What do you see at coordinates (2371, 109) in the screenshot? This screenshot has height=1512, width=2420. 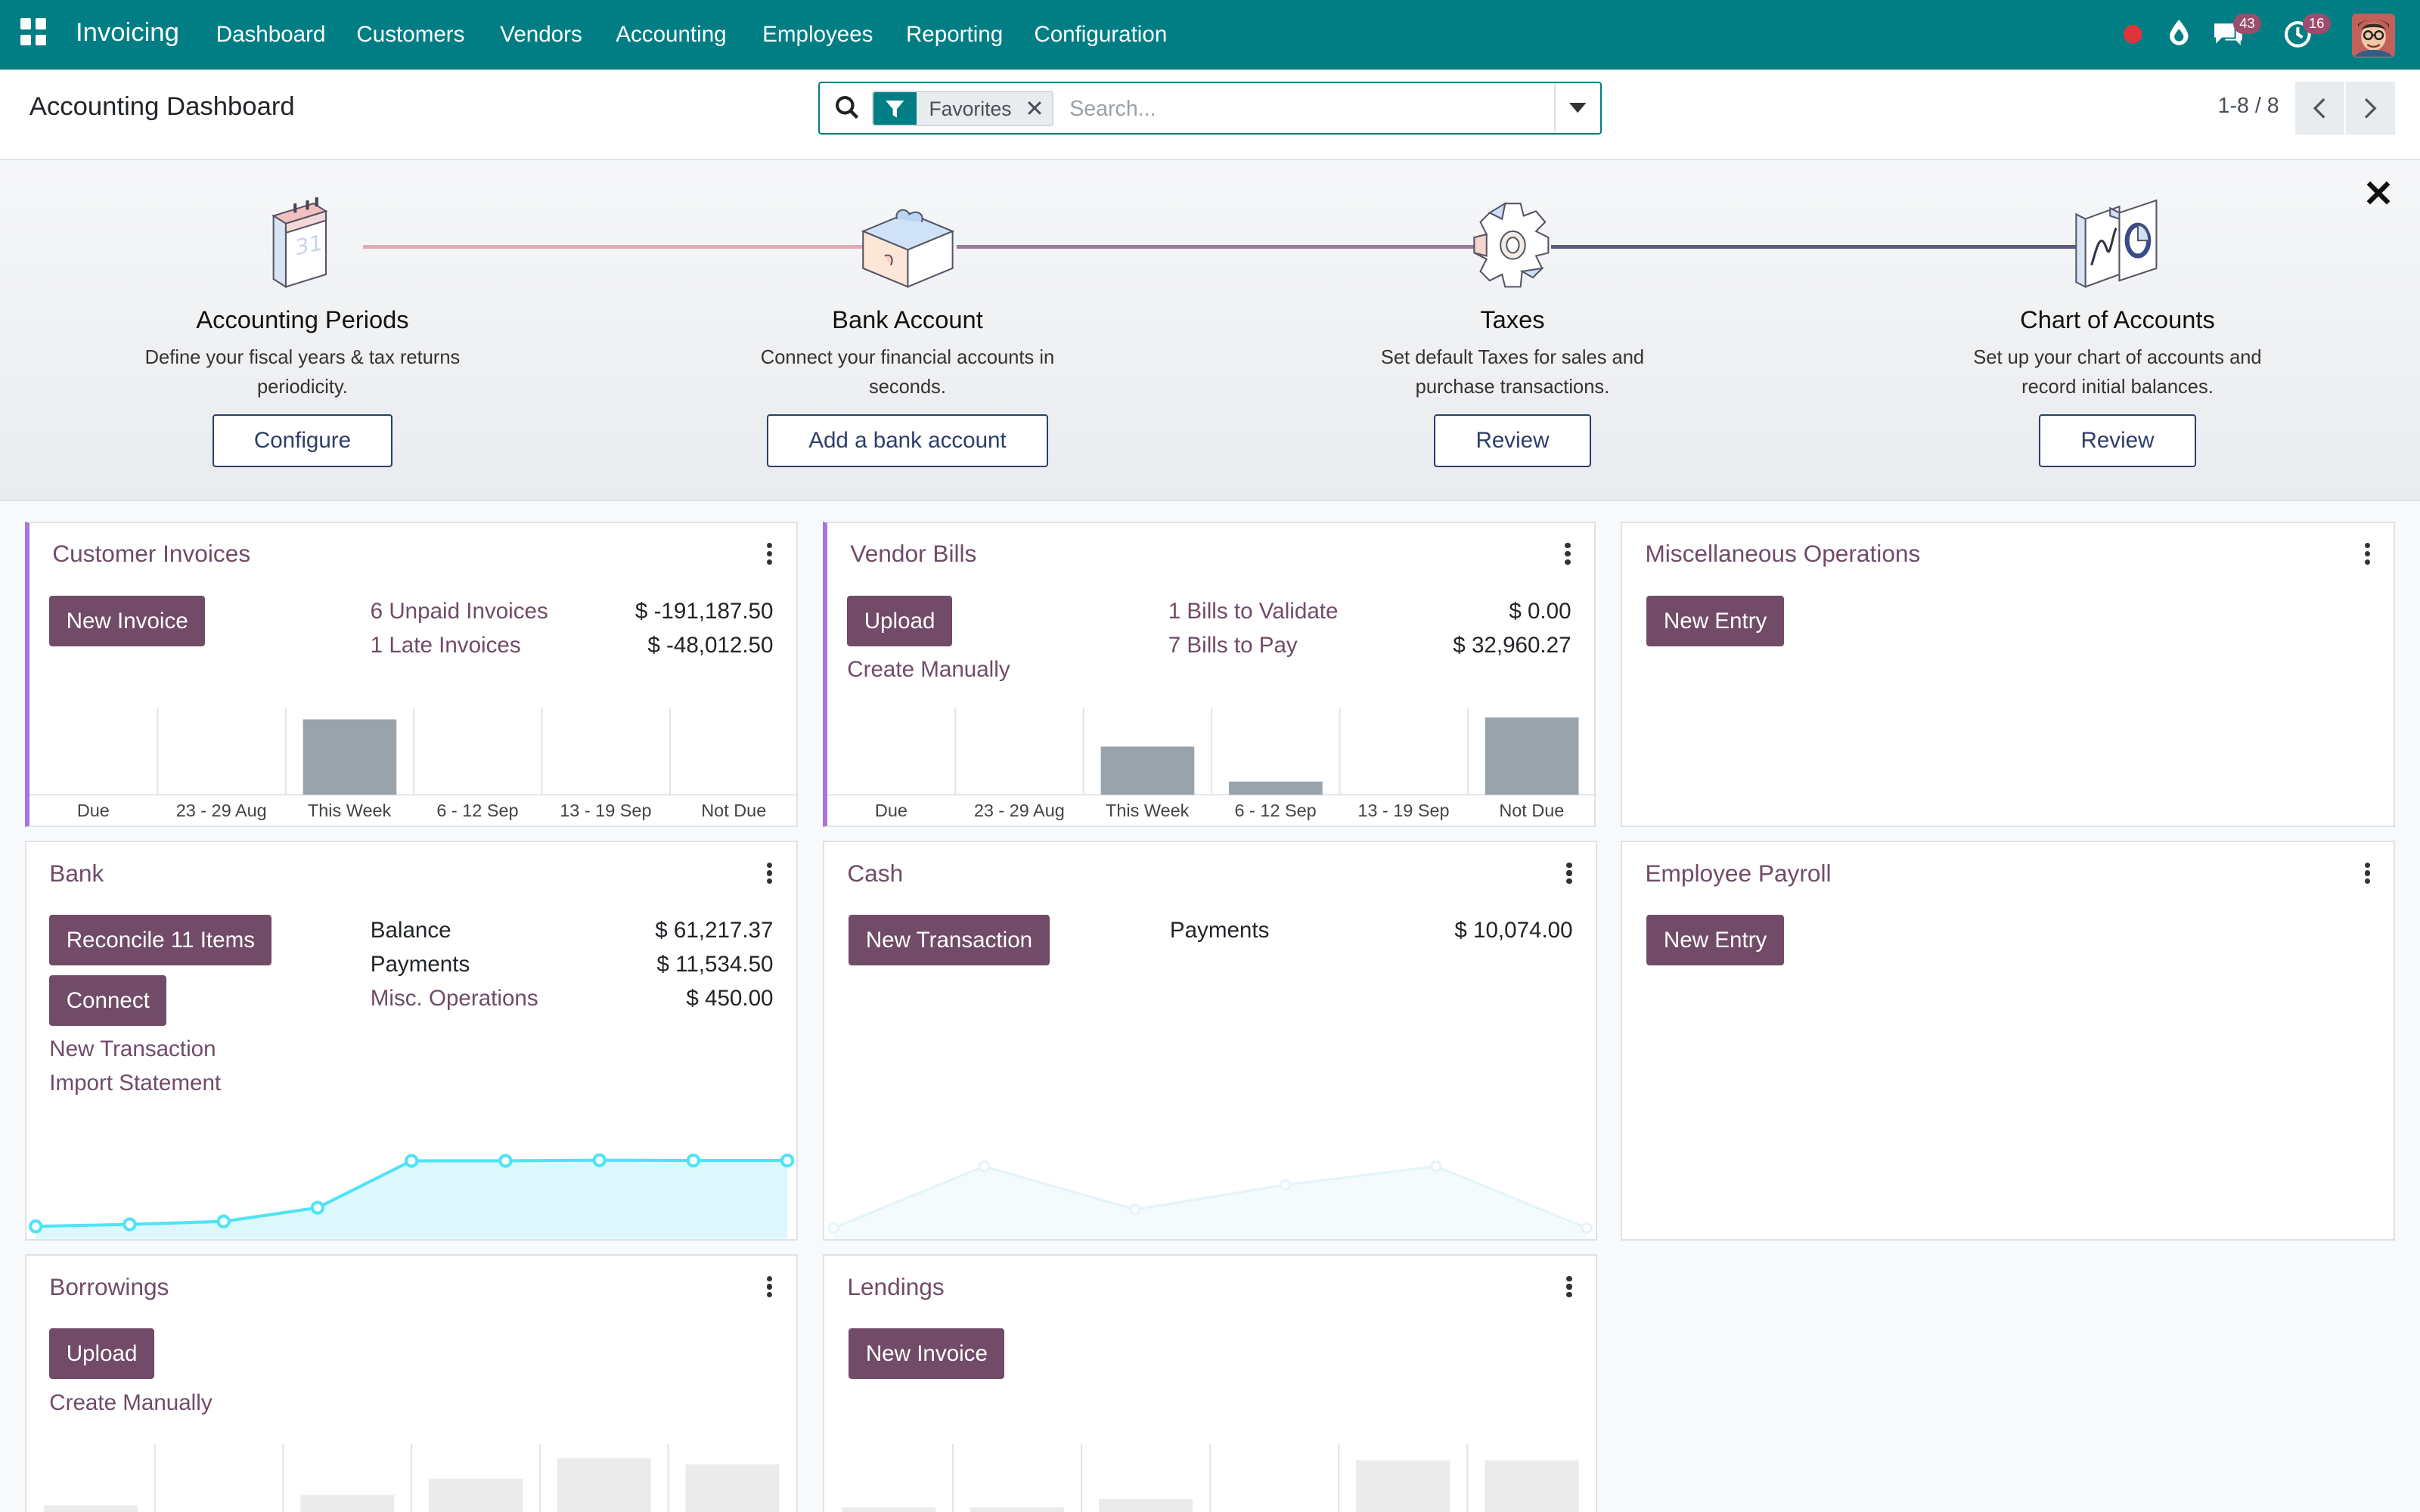 I see `pager-next` at bounding box center [2371, 109].